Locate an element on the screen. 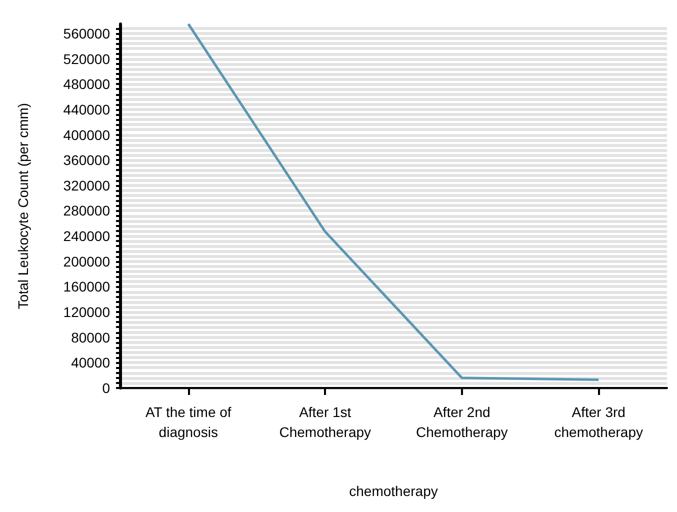  y-tick-label: 360000 is located at coordinates (86, 160).